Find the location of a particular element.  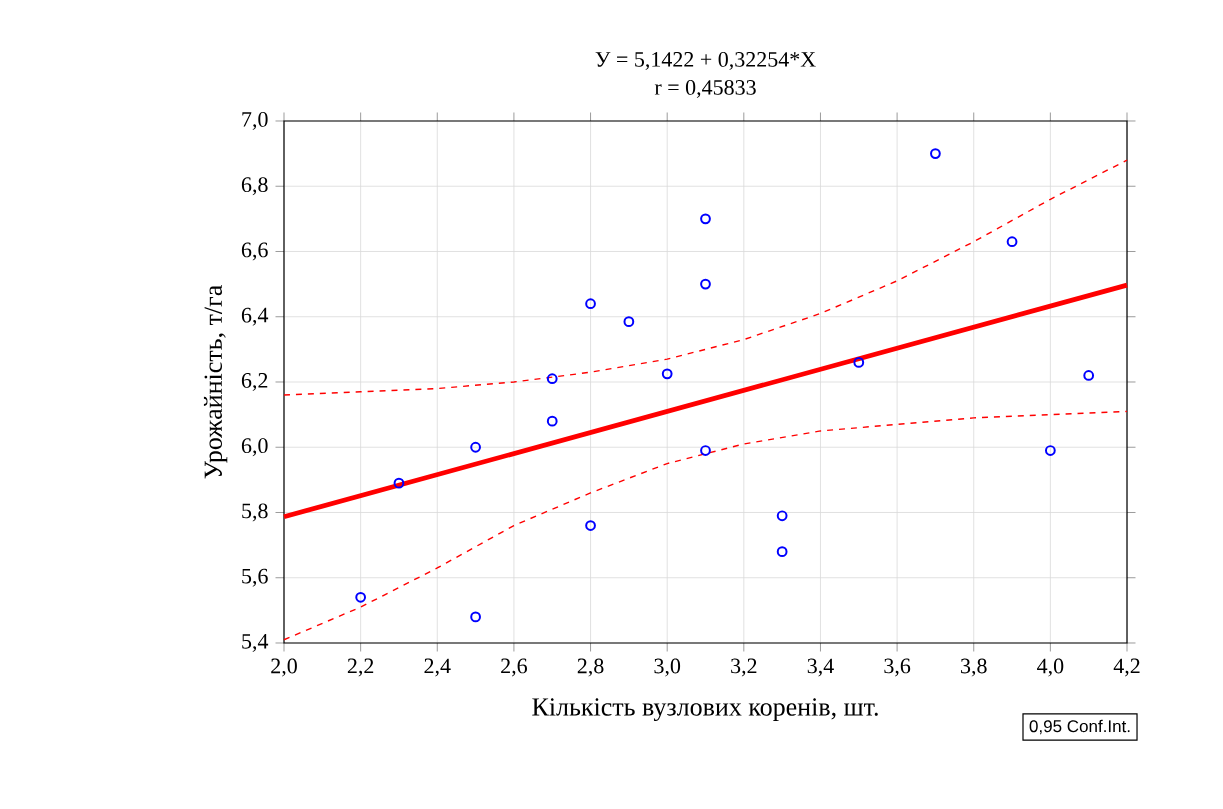

x-axis-title: Кількість вузлових коренів, шт. is located at coordinates (705, 710).